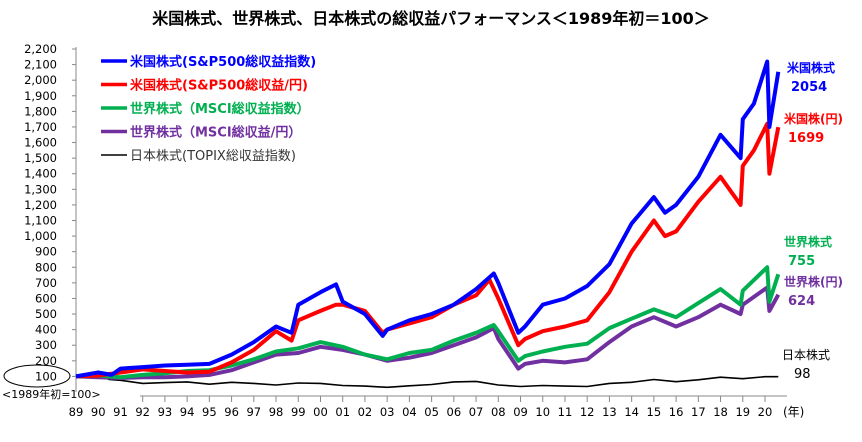 The image size is (862, 442). What do you see at coordinates (219, 86) in the screenshot?
I see `legend-label: 米国株式(S&P500総収益/円)` at bounding box center [219, 86].